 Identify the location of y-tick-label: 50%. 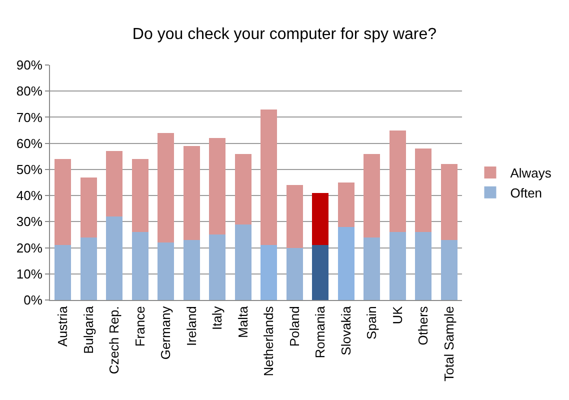
(29, 169).